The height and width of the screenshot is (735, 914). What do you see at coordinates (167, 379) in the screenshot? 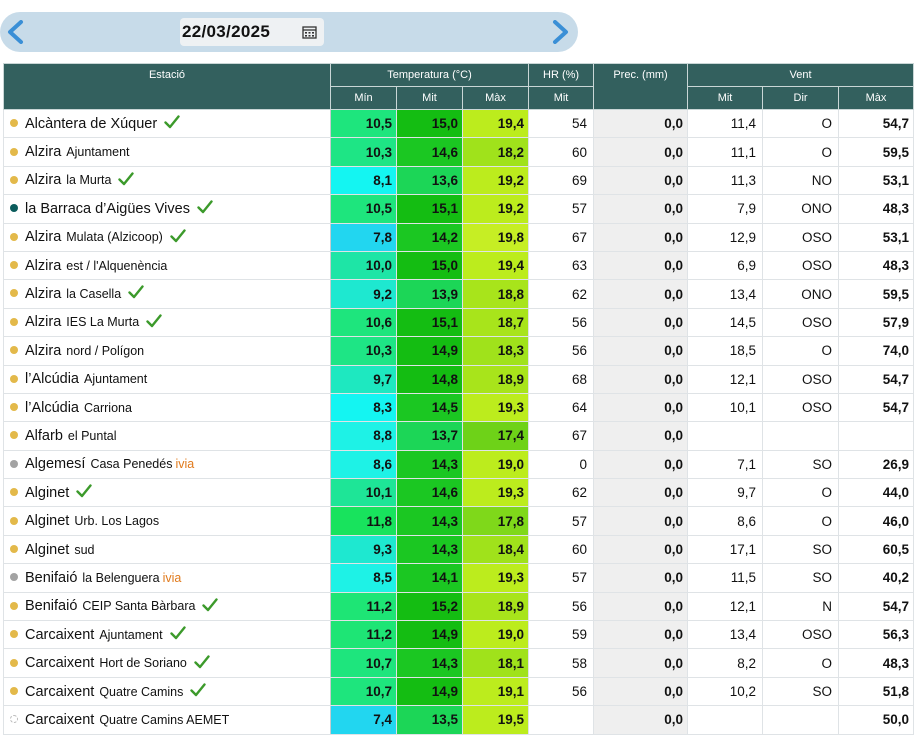
I see `station-cell: l’Alcúdia Ajuntament` at bounding box center [167, 379].